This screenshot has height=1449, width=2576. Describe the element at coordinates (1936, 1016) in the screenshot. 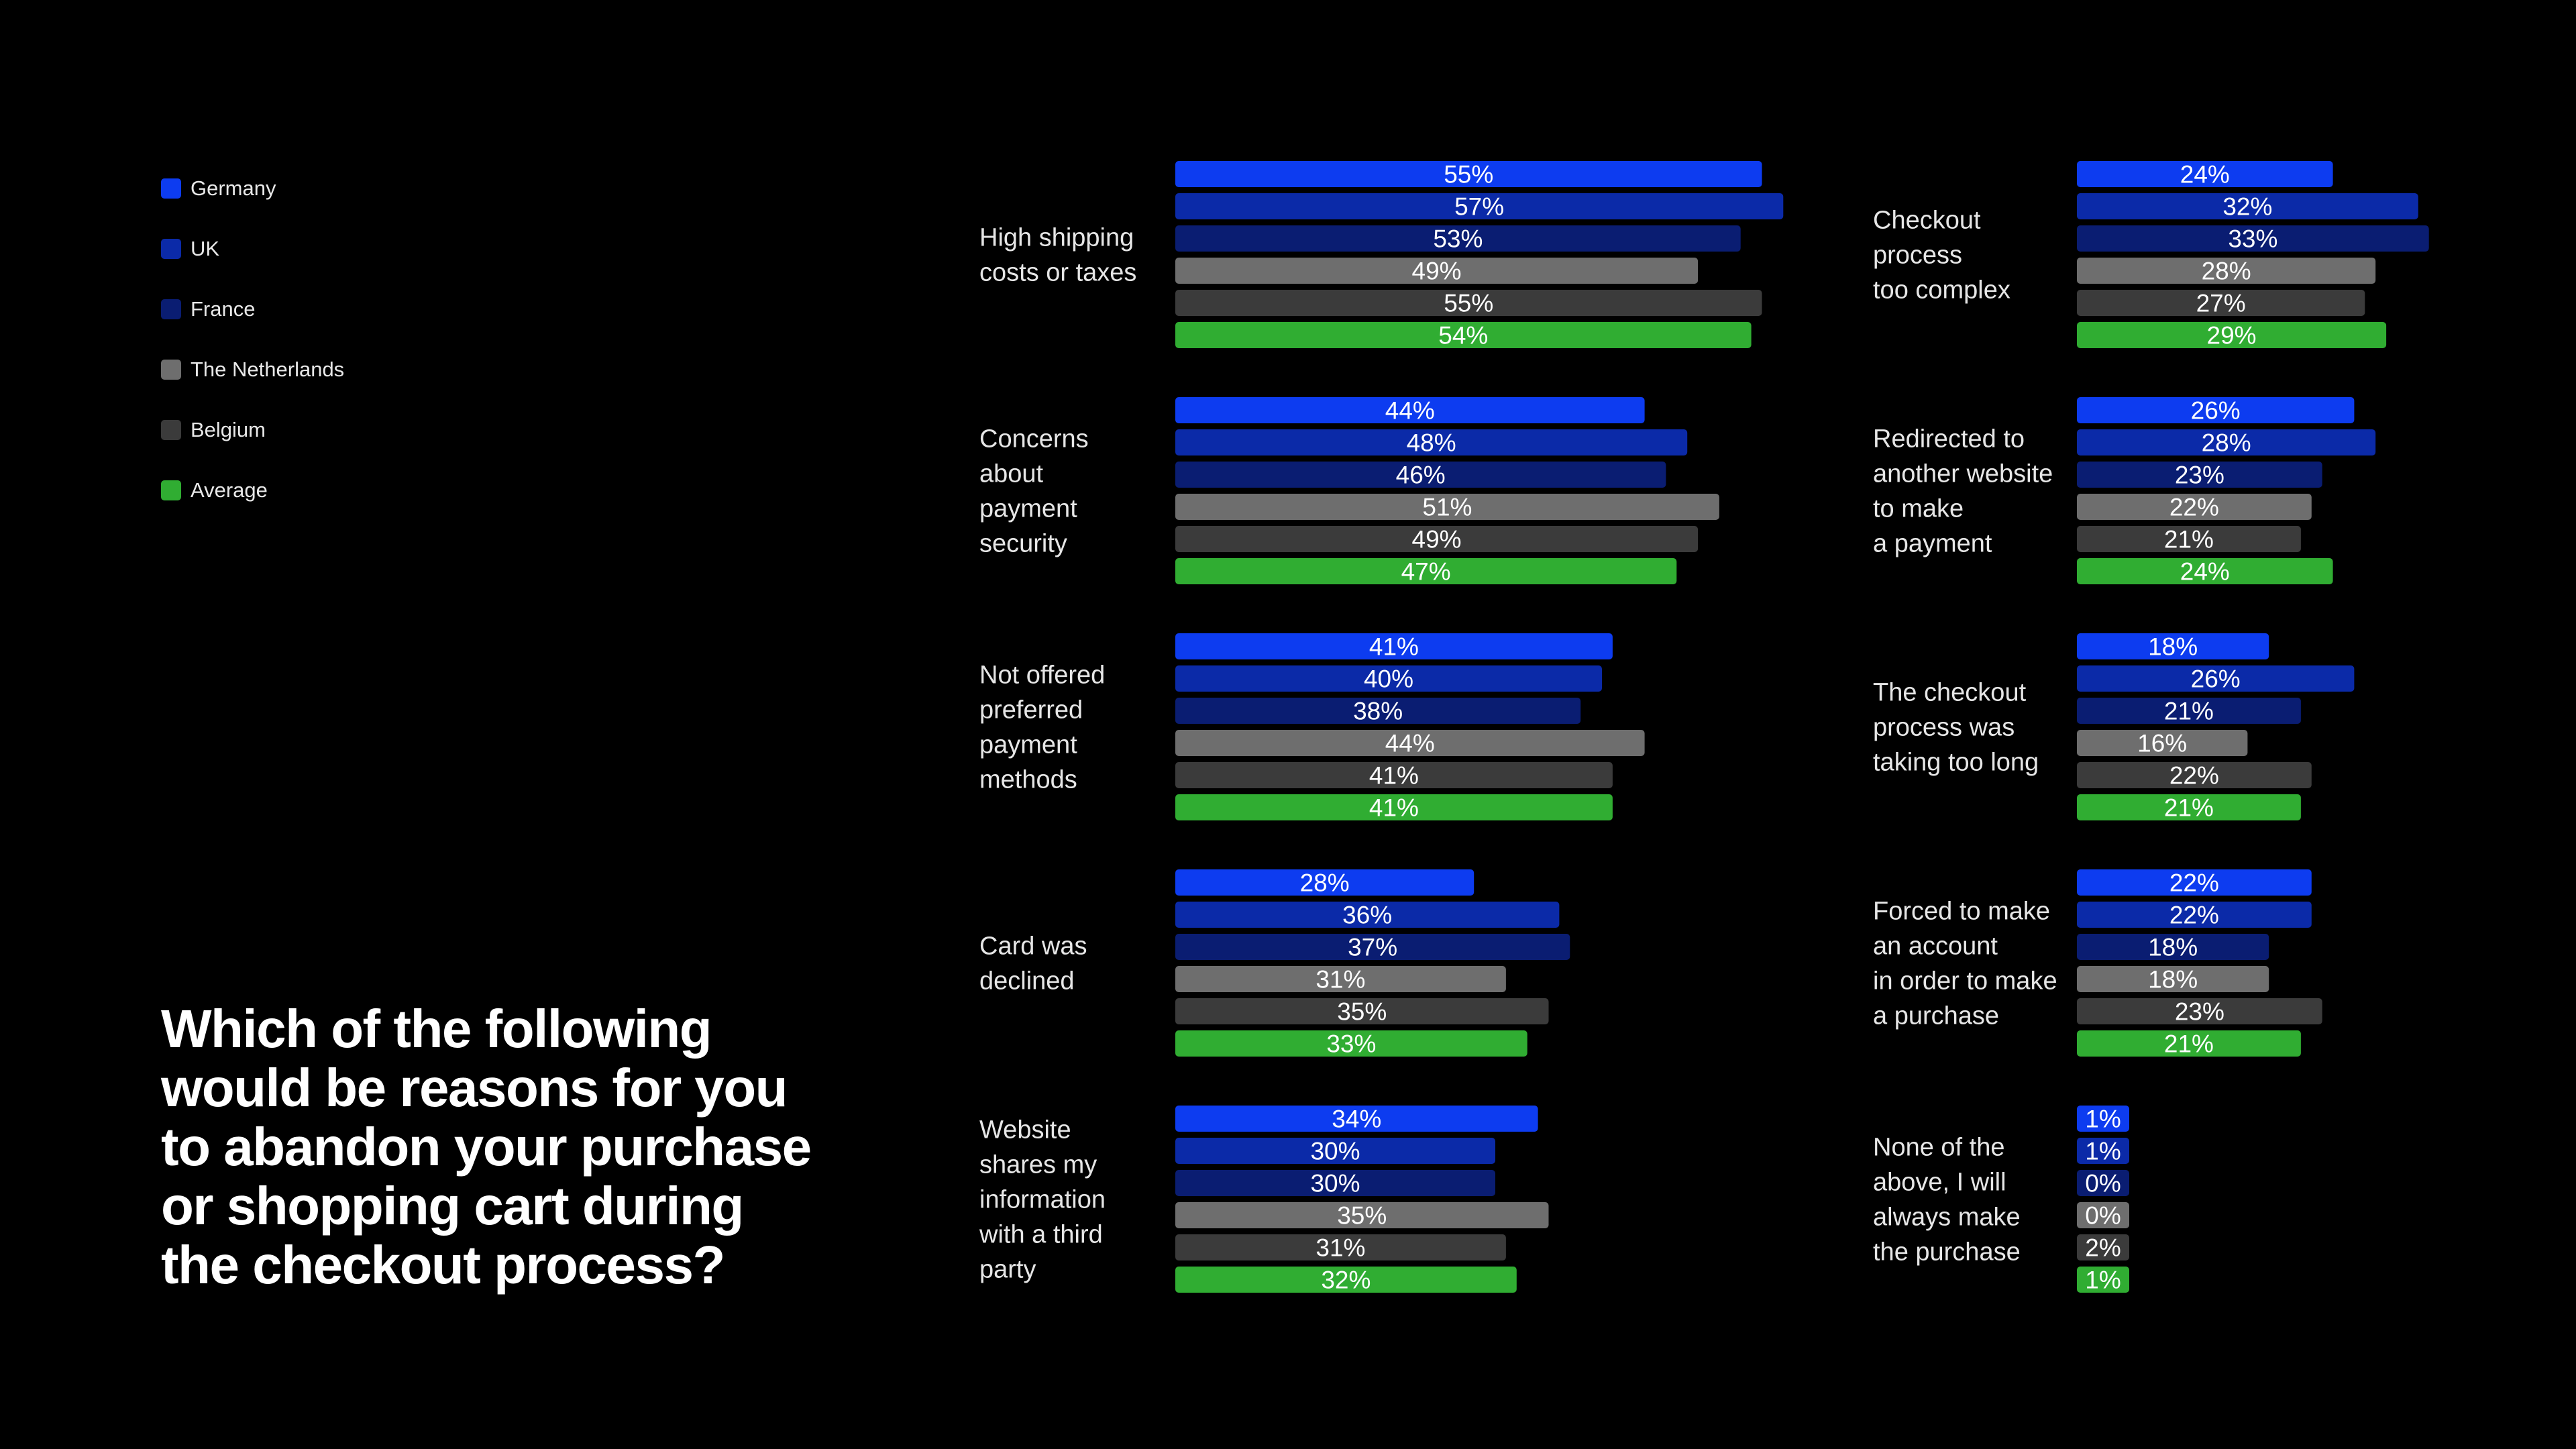

I see `group-label-line: a purchase` at that location.